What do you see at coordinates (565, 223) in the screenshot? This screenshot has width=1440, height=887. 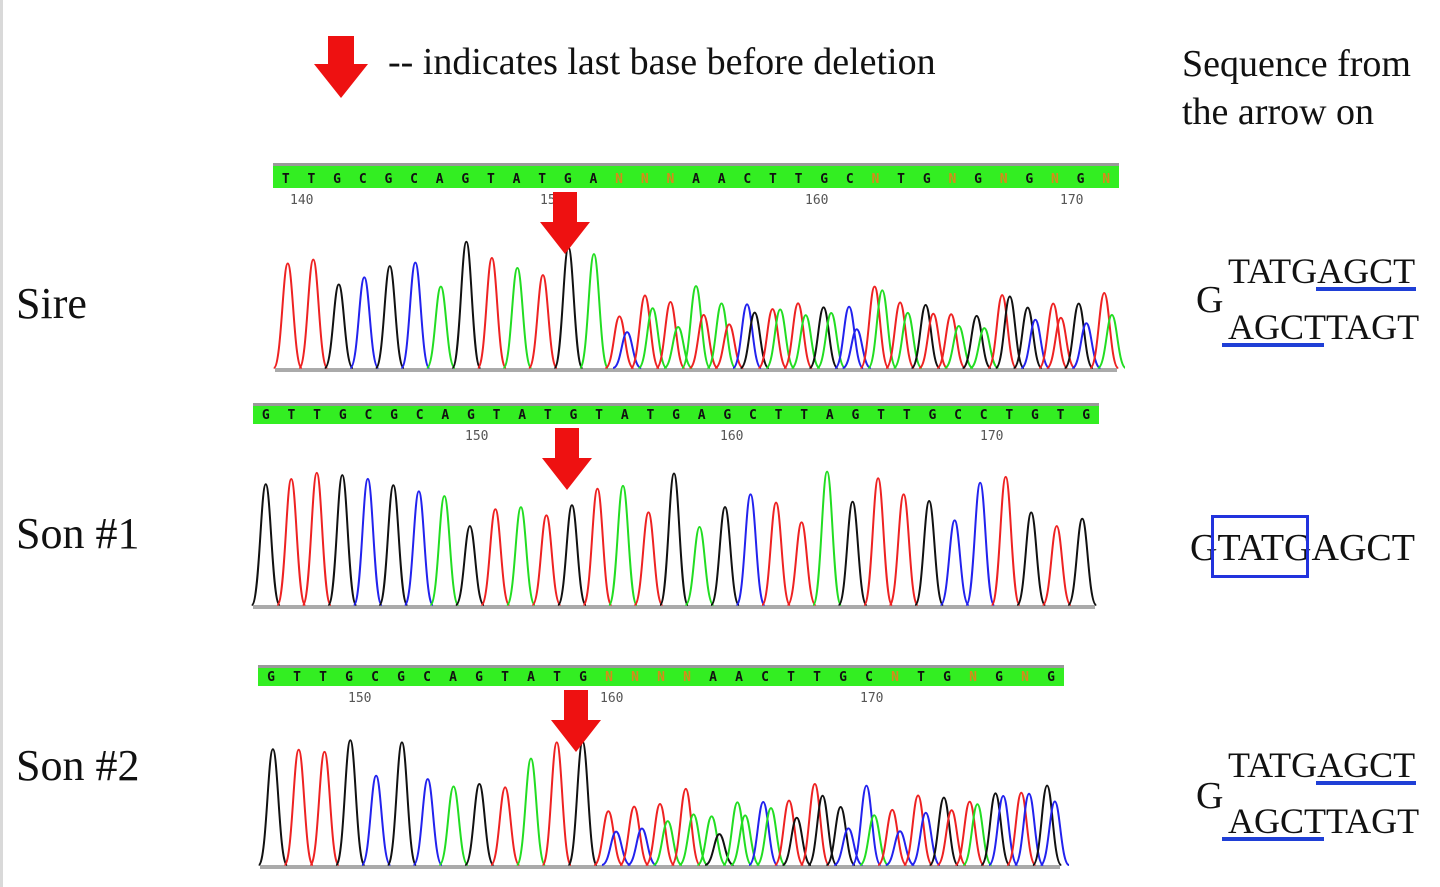 I see `deletion-arrow-icon` at bounding box center [565, 223].